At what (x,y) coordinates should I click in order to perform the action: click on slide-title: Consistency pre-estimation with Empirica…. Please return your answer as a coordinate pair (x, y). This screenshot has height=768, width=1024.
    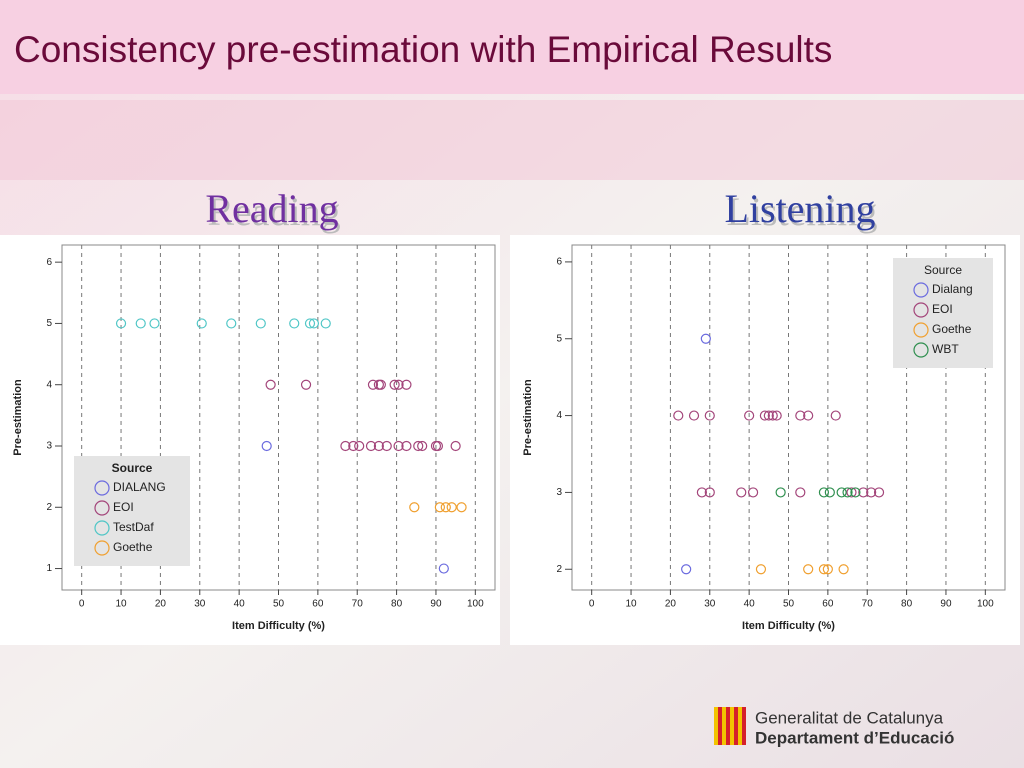
    Looking at the image, I should click on (423, 49).